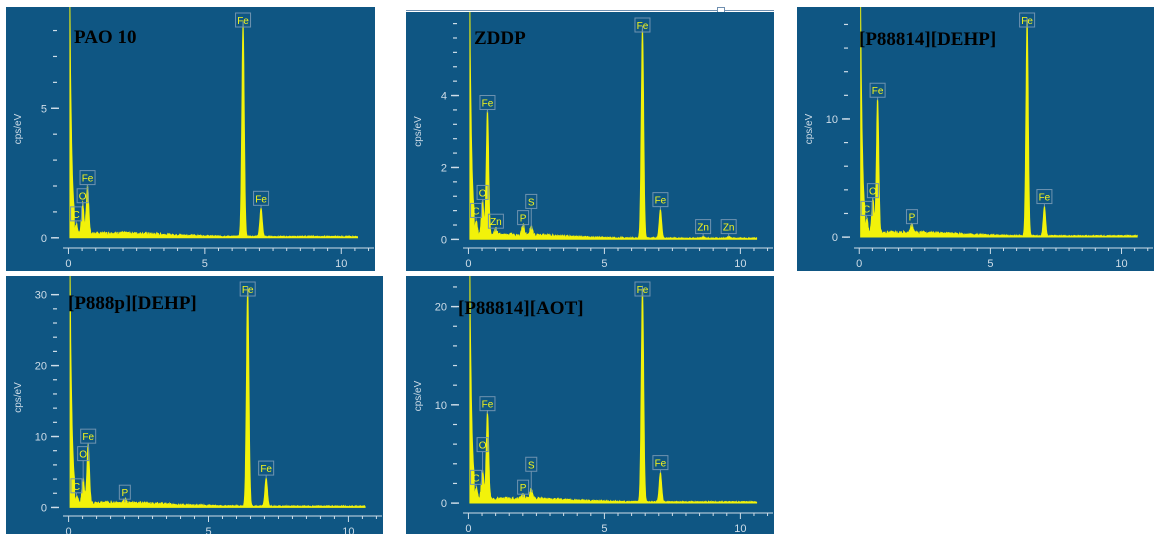  Describe the element at coordinates (450, 134) in the screenshot. I see `y-axis: 0 2 4` at that location.